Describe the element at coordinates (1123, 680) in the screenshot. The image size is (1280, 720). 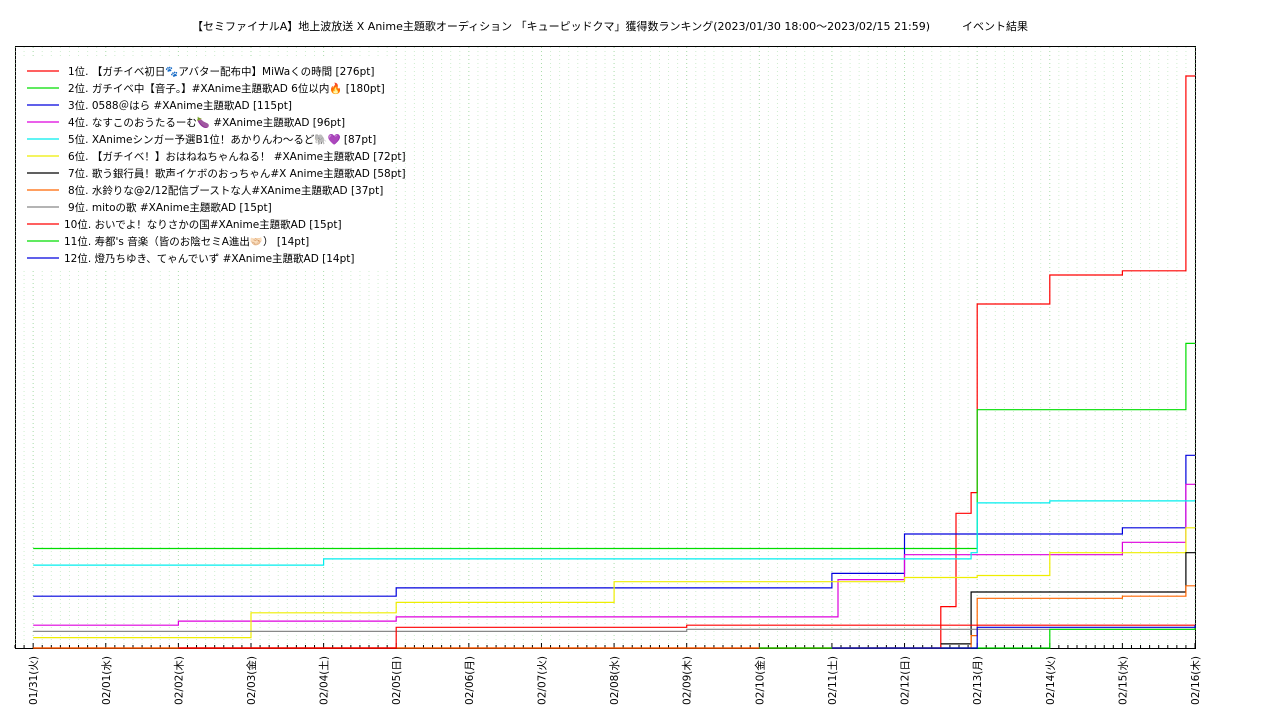
I see `x-tick-label: 02/15(水)` at that location.